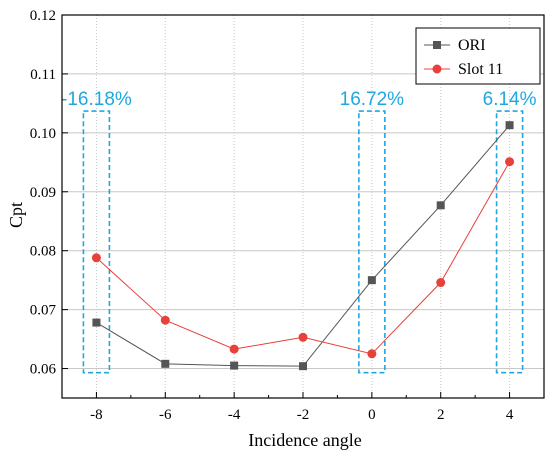 The image size is (550, 455). What do you see at coordinates (472, 45) in the screenshot?
I see `legend-label: ORI` at bounding box center [472, 45].